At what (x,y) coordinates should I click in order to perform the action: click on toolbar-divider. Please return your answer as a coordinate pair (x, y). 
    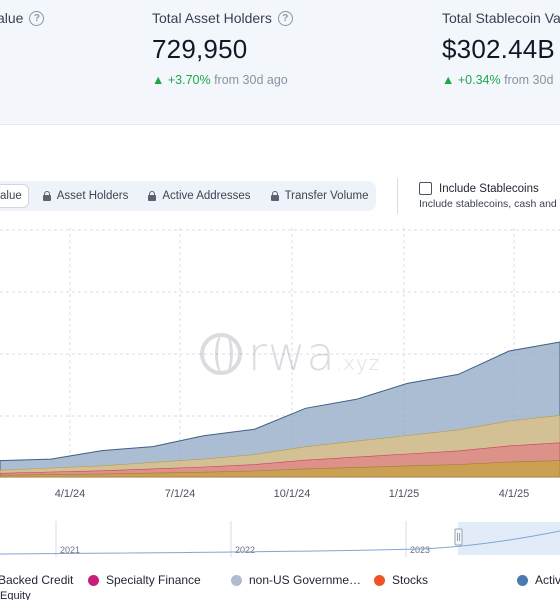
    Looking at the image, I should click on (397, 196).